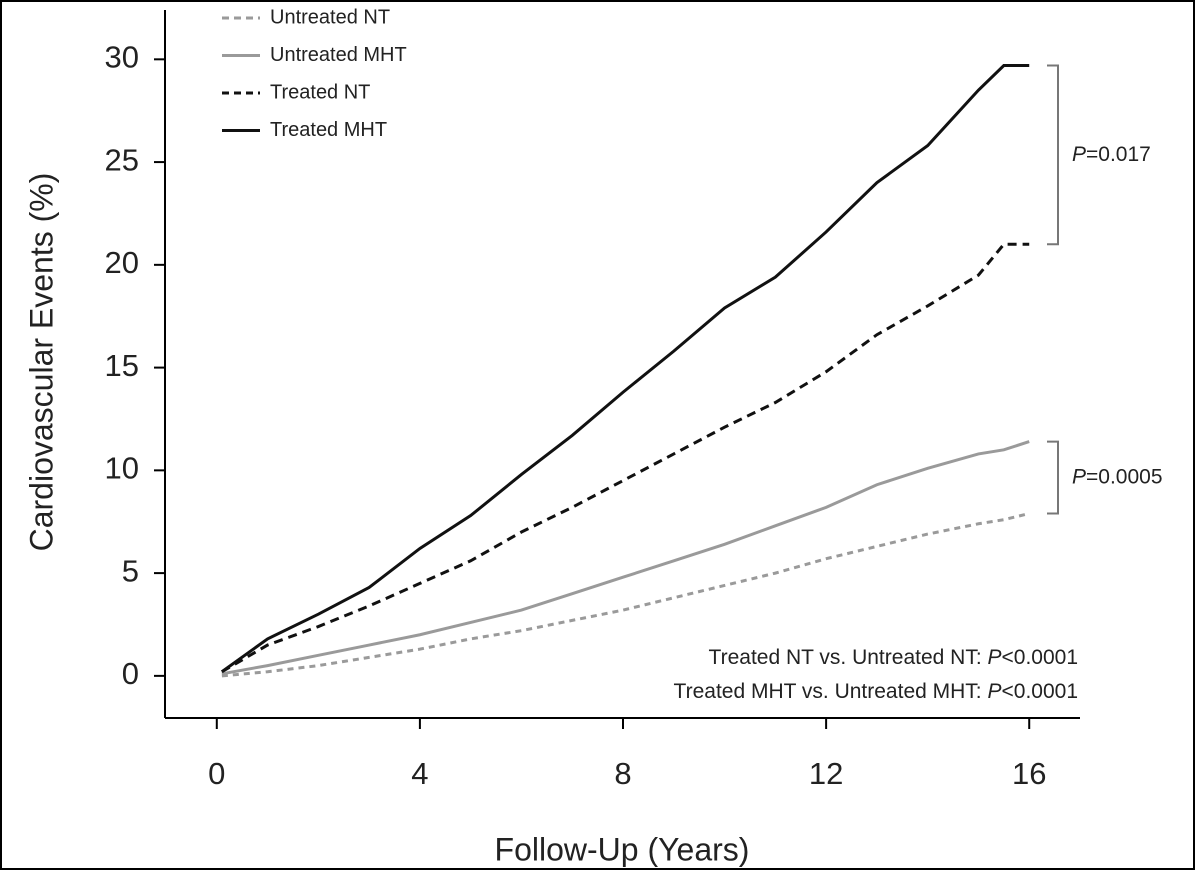 This screenshot has width=1196, height=871. I want to click on legend-label: Treated MHT, so click(328, 130).